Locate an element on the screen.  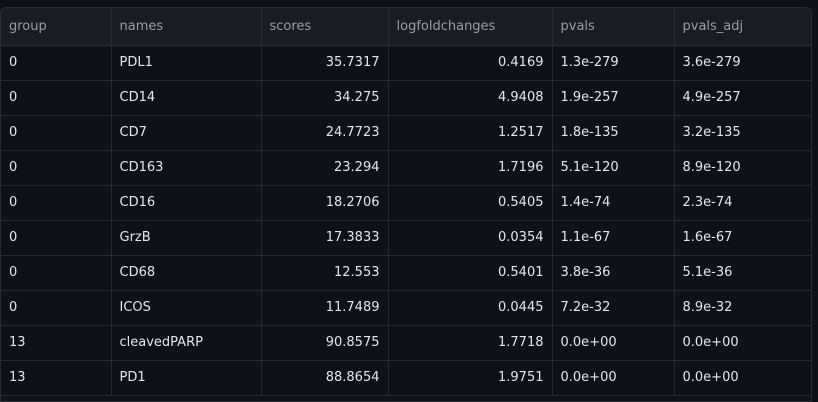
cell-names: cleavedPARP is located at coordinates (186, 343).